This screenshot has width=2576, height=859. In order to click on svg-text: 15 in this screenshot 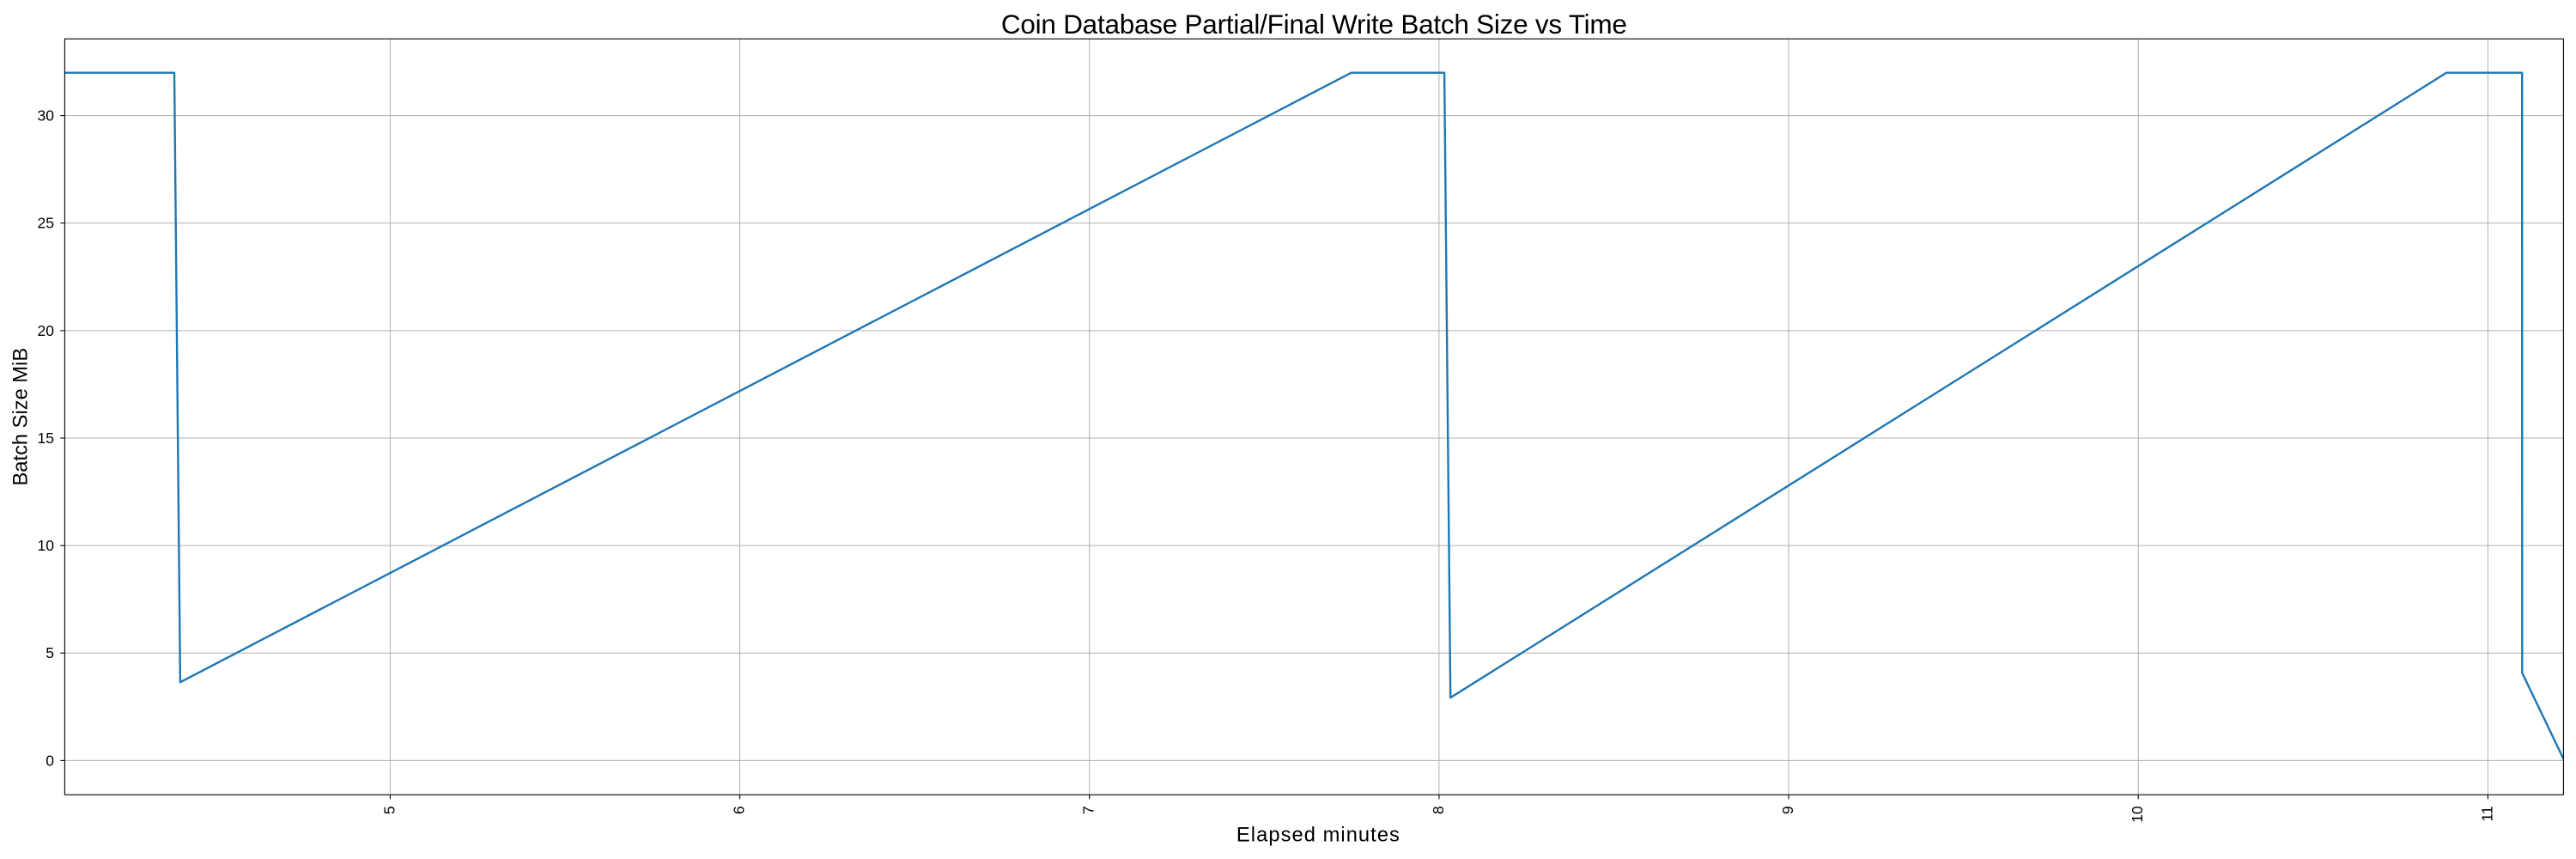, I will do `click(46, 439)`.